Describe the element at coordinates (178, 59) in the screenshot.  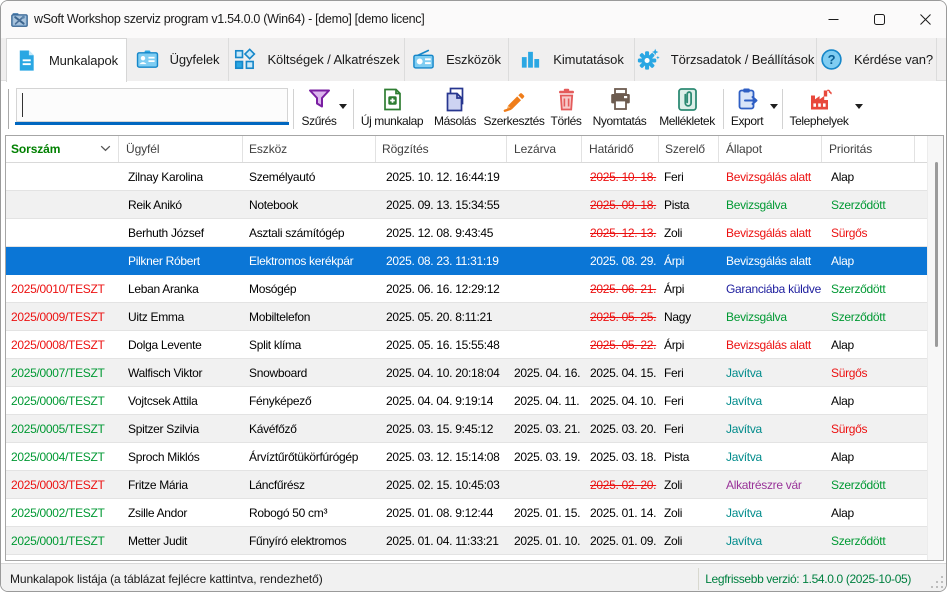
I see `tab-ugyfelek: Ügyfelek` at that location.